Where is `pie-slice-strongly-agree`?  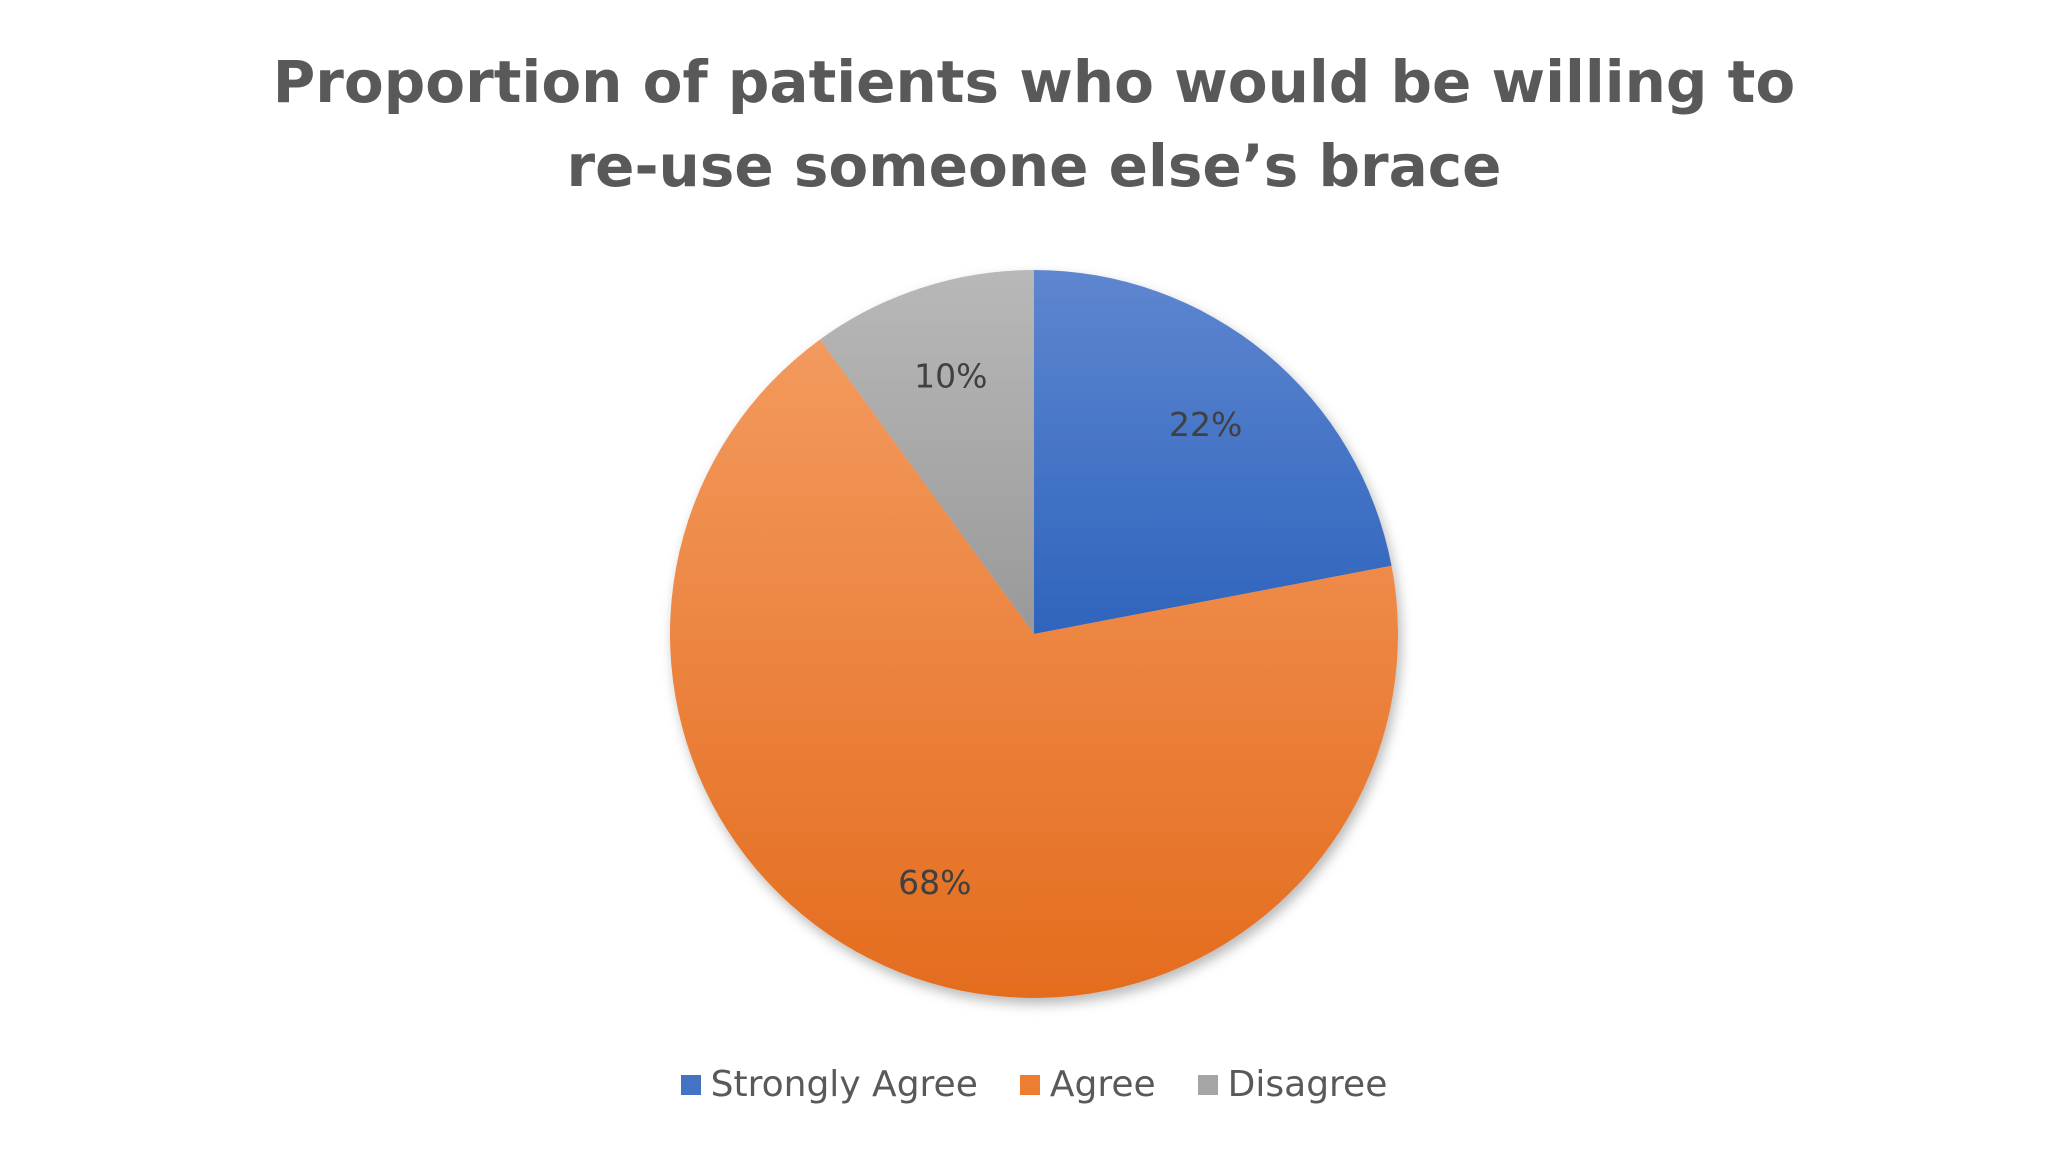
pie-slice-strongly-agree is located at coordinates (1213, 452).